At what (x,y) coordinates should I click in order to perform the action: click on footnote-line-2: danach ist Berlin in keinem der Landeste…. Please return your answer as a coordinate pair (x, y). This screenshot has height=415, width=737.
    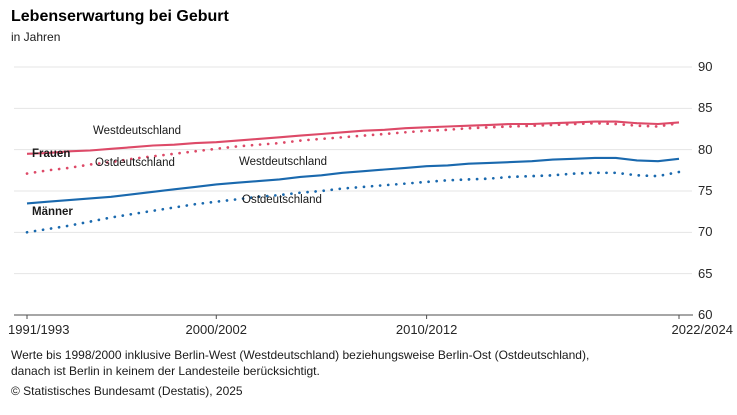
    Looking at the image, I should click on (165, 370).